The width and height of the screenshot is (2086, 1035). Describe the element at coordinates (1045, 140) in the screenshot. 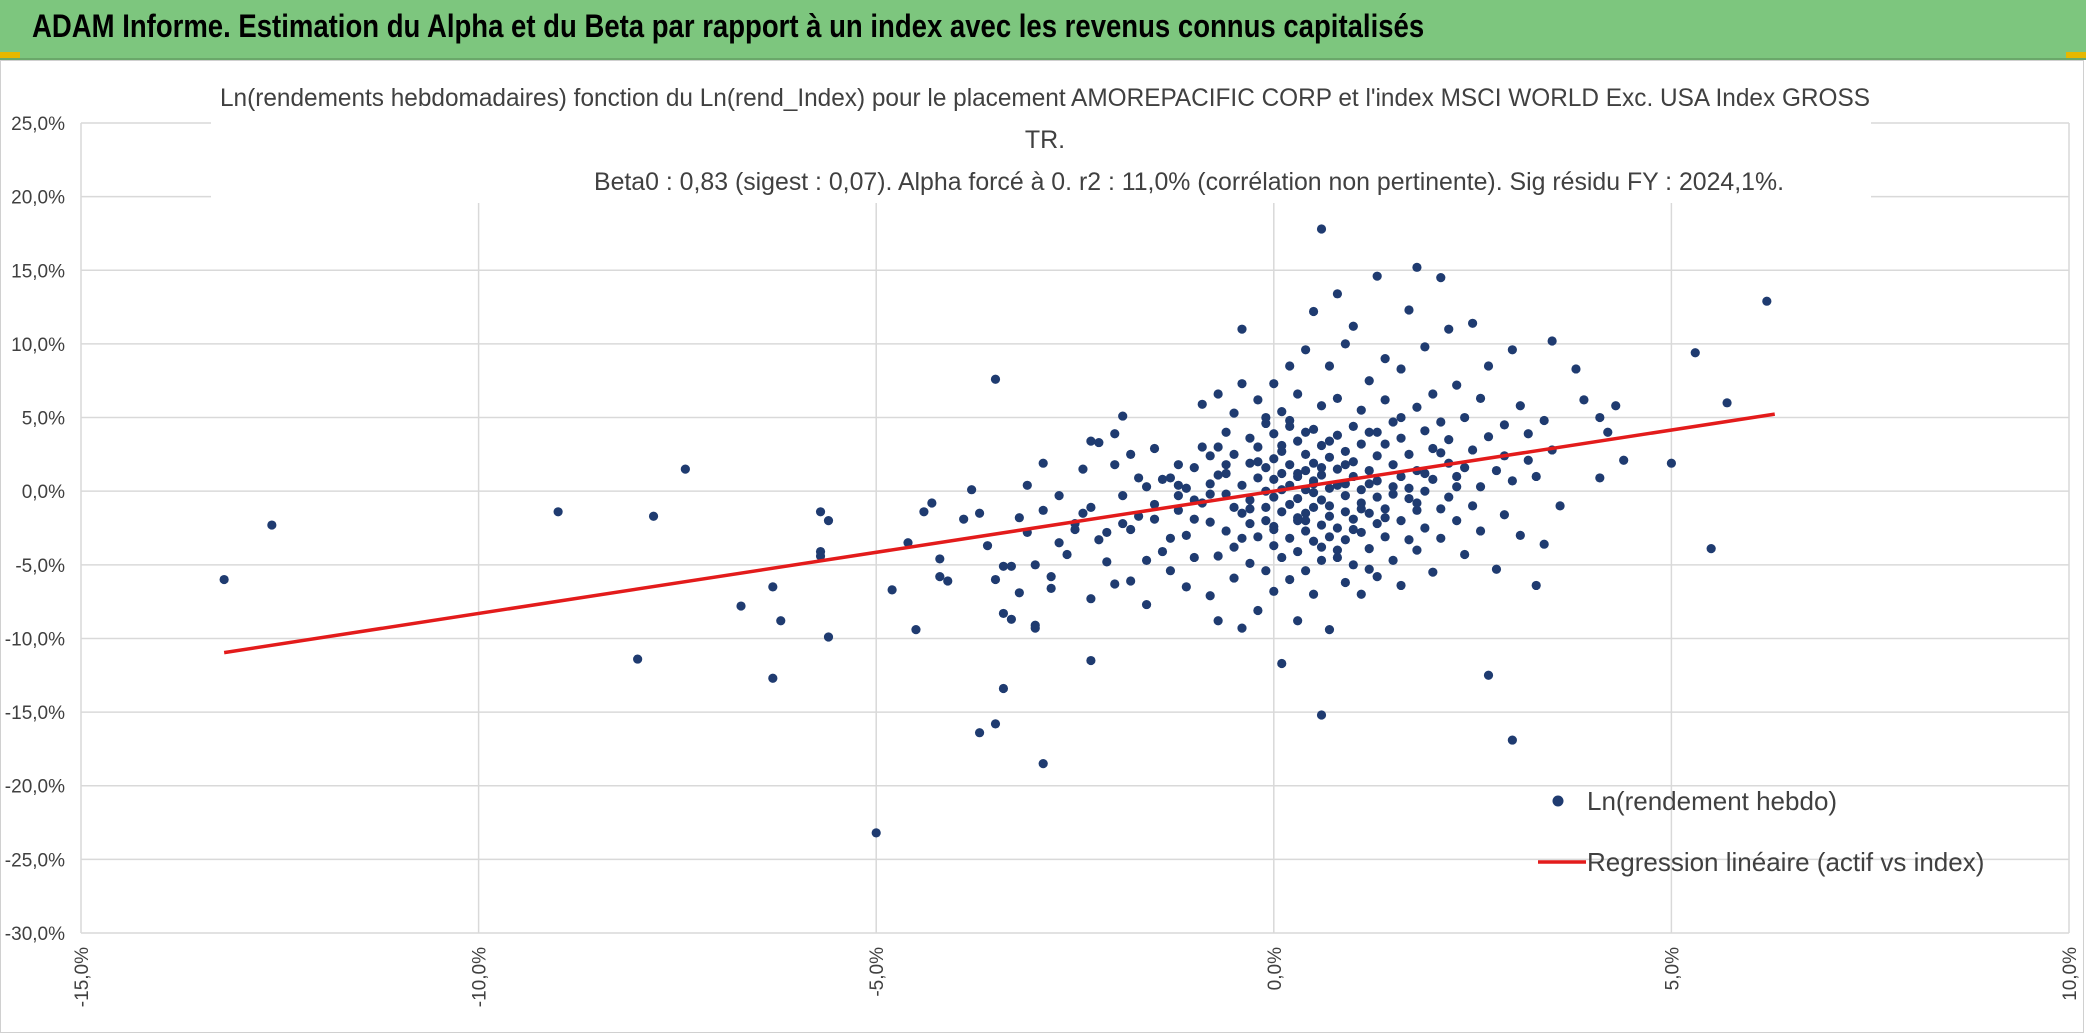

I see `chart-title-line-2: TR.` at that location.